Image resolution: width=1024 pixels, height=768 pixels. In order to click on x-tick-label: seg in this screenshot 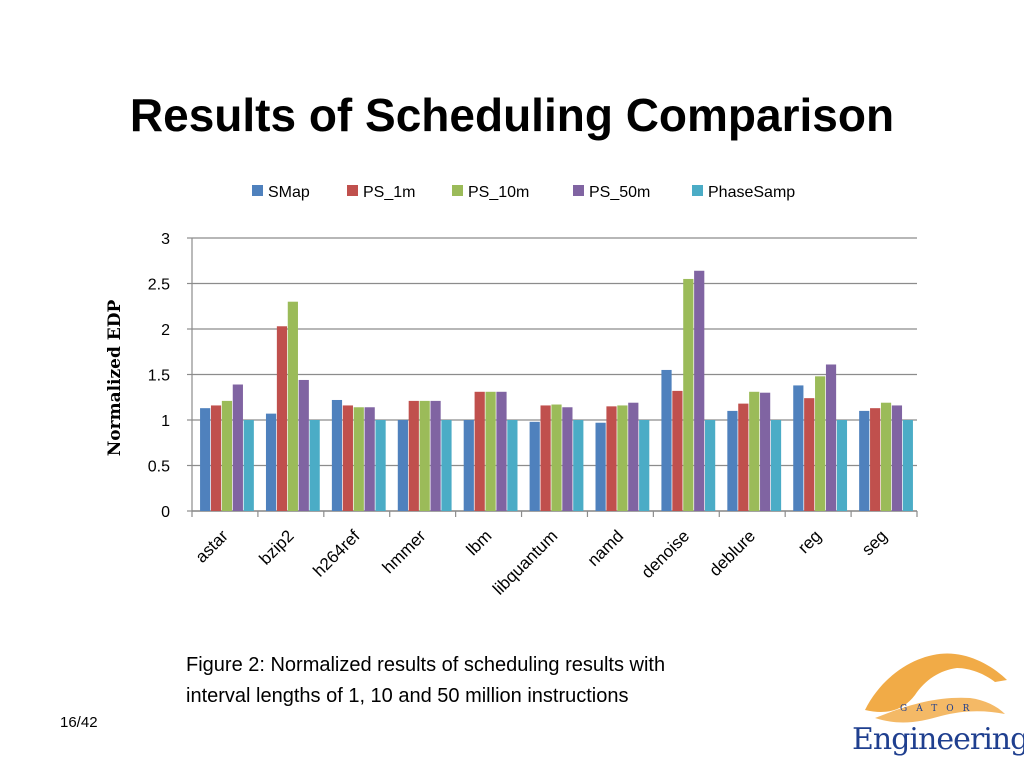, I will do `click(874, 542)`.